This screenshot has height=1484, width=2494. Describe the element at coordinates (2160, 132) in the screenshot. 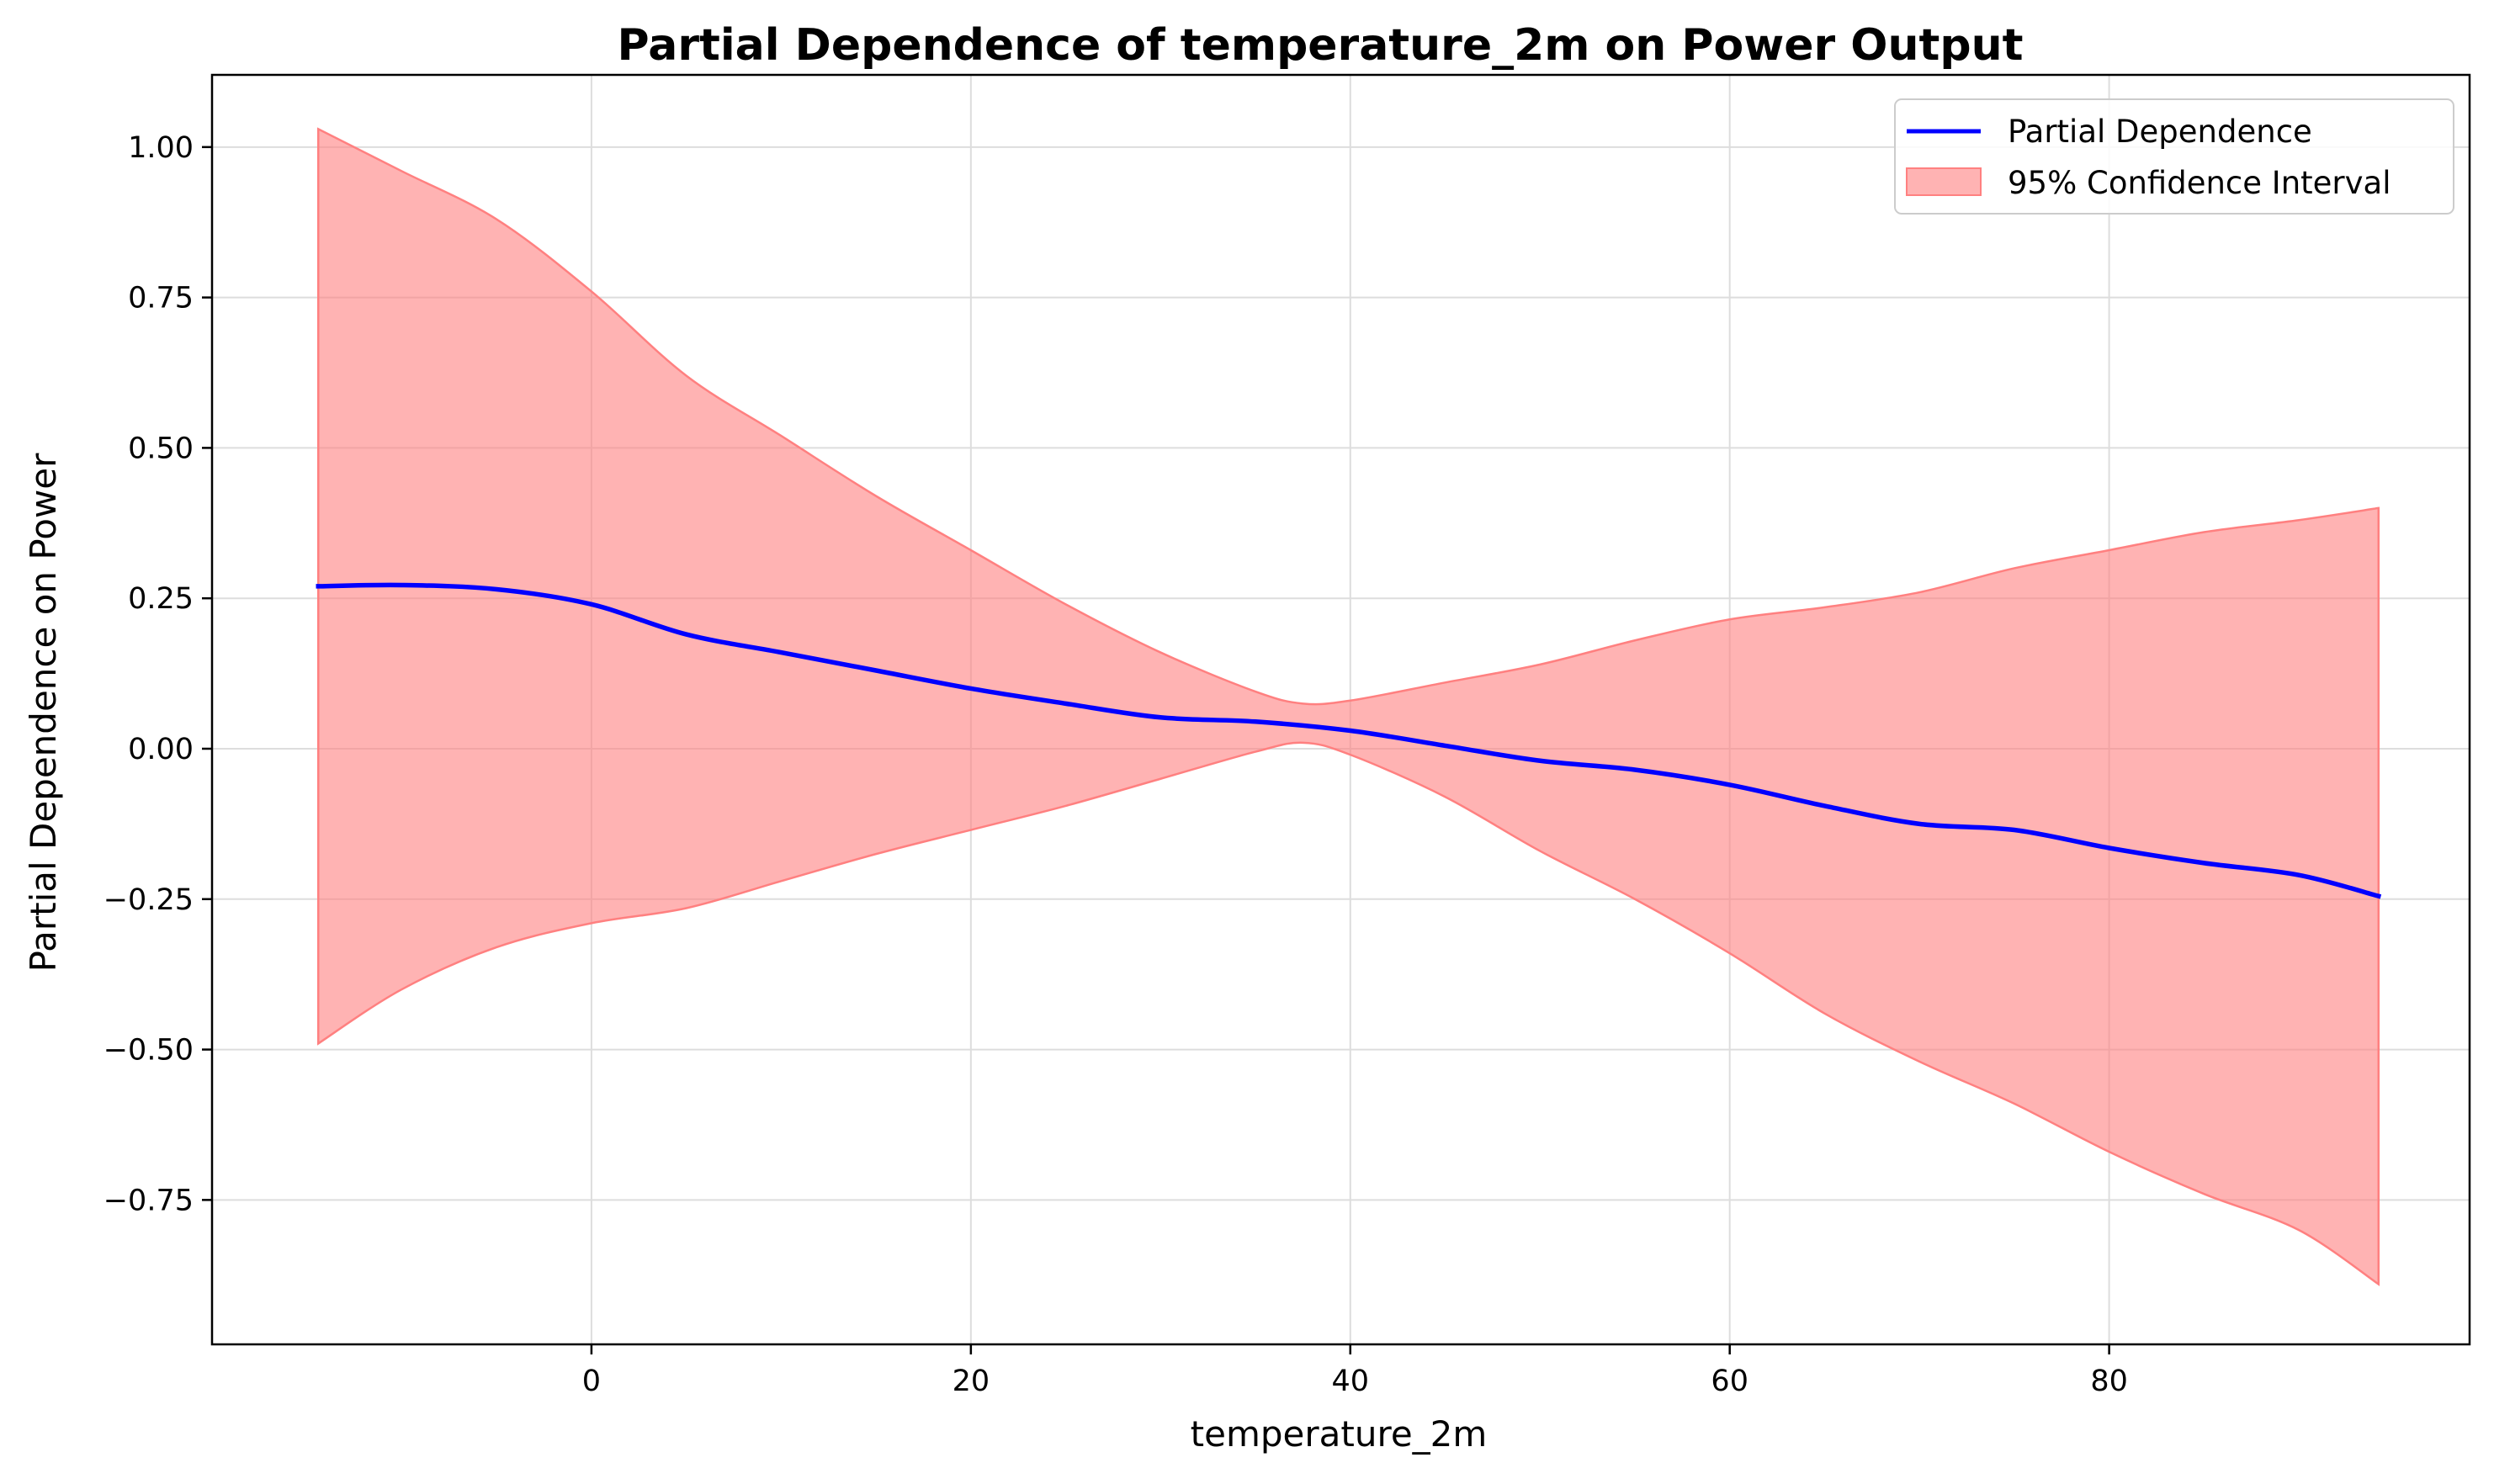

I see `legend-label-partial-dependence: Partial Dependence` at that location.